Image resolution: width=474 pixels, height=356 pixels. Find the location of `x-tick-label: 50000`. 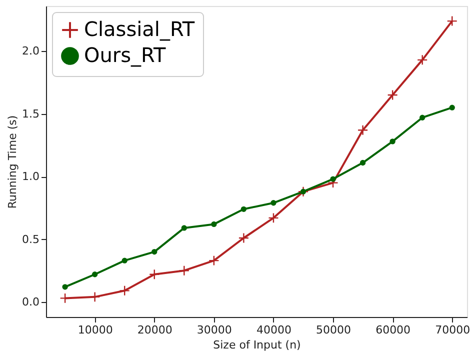

x-tick-label: 50000 is located at coordinates (334, 330).